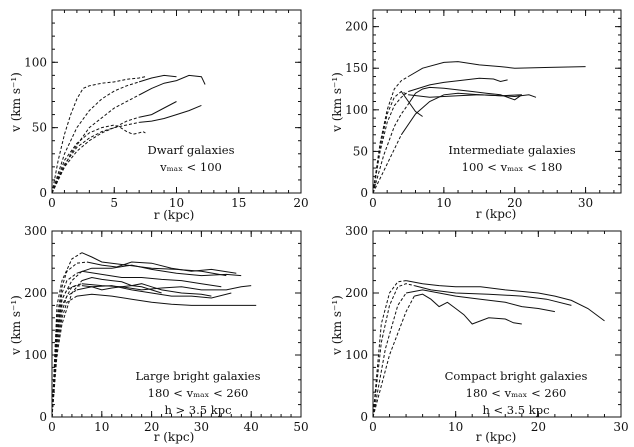 The image size is (634, 447). I want to click on panel-annotation: Intermediate galaxies, so click(511, 150).